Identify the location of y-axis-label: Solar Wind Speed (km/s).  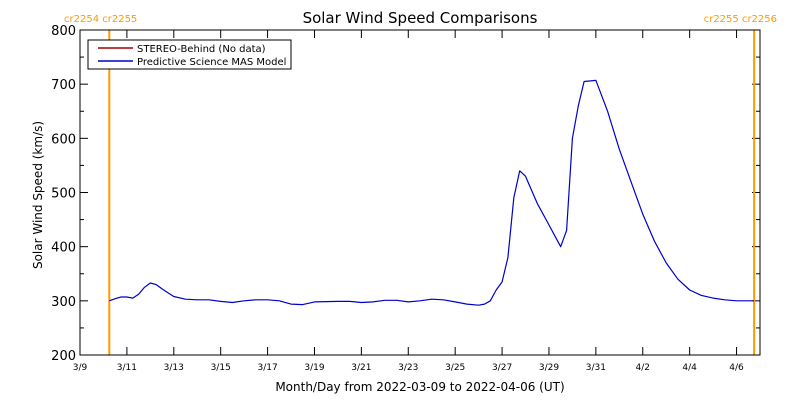
(38, 195).